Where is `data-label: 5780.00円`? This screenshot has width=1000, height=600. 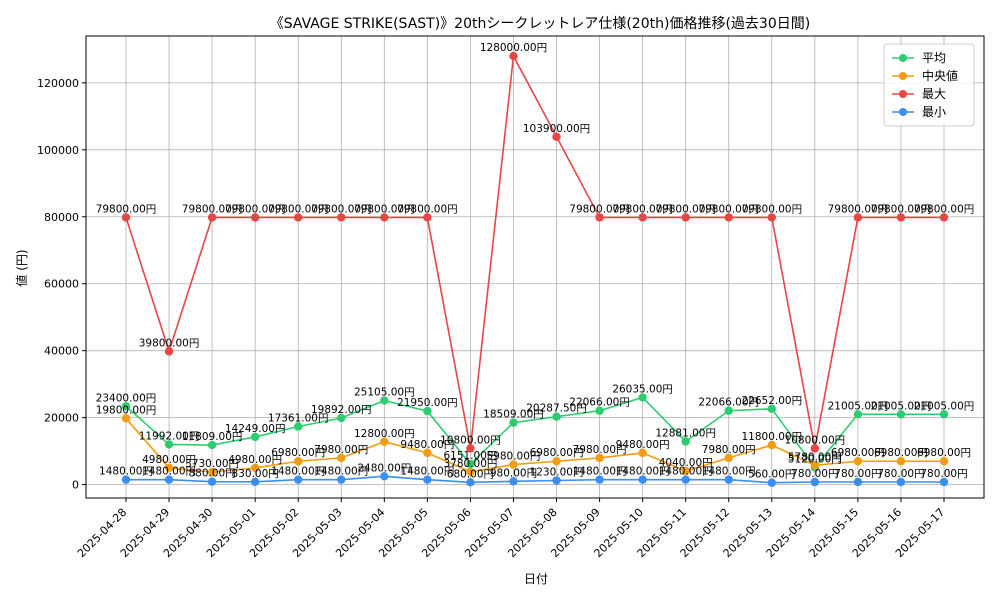
data-label: 5780.00円 is located at coordinates (815, 457).